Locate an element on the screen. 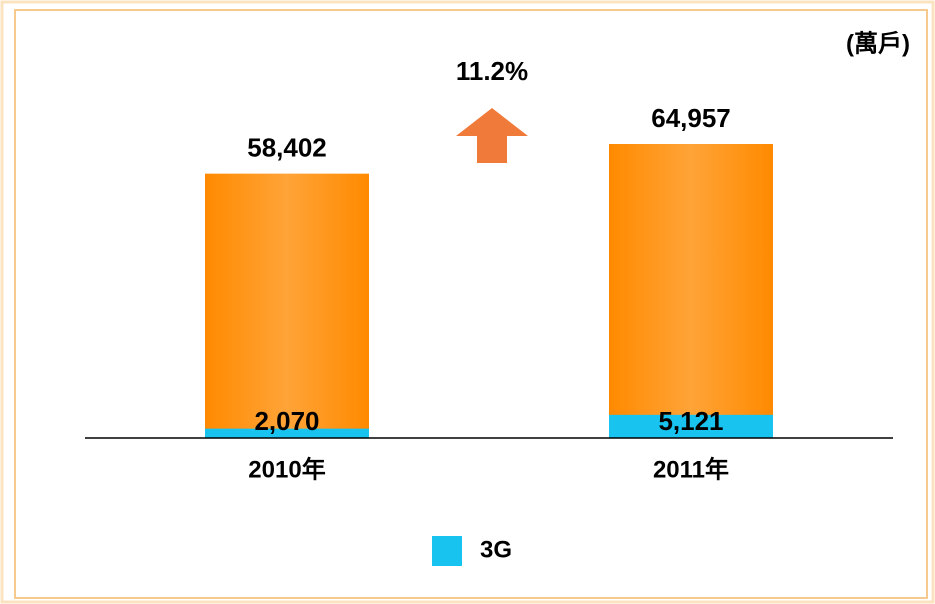 The height and width of the screenshot is (604, 935). value-label: 64,957 is located at coordinates (691, 118).